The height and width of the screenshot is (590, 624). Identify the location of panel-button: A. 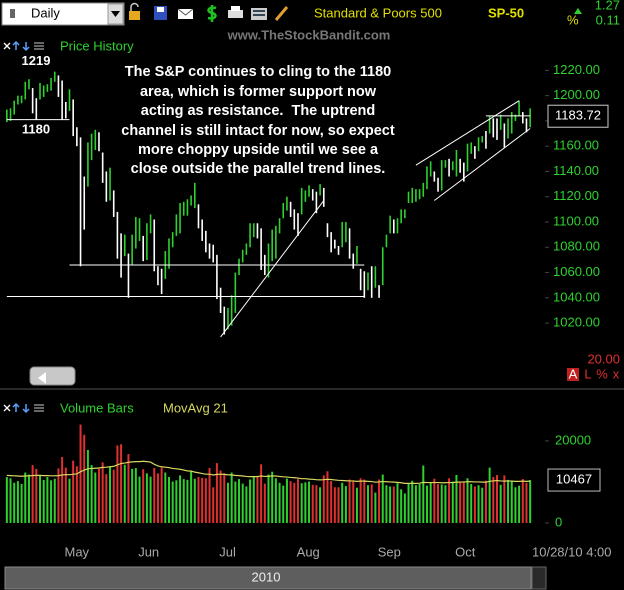
(573, 373).